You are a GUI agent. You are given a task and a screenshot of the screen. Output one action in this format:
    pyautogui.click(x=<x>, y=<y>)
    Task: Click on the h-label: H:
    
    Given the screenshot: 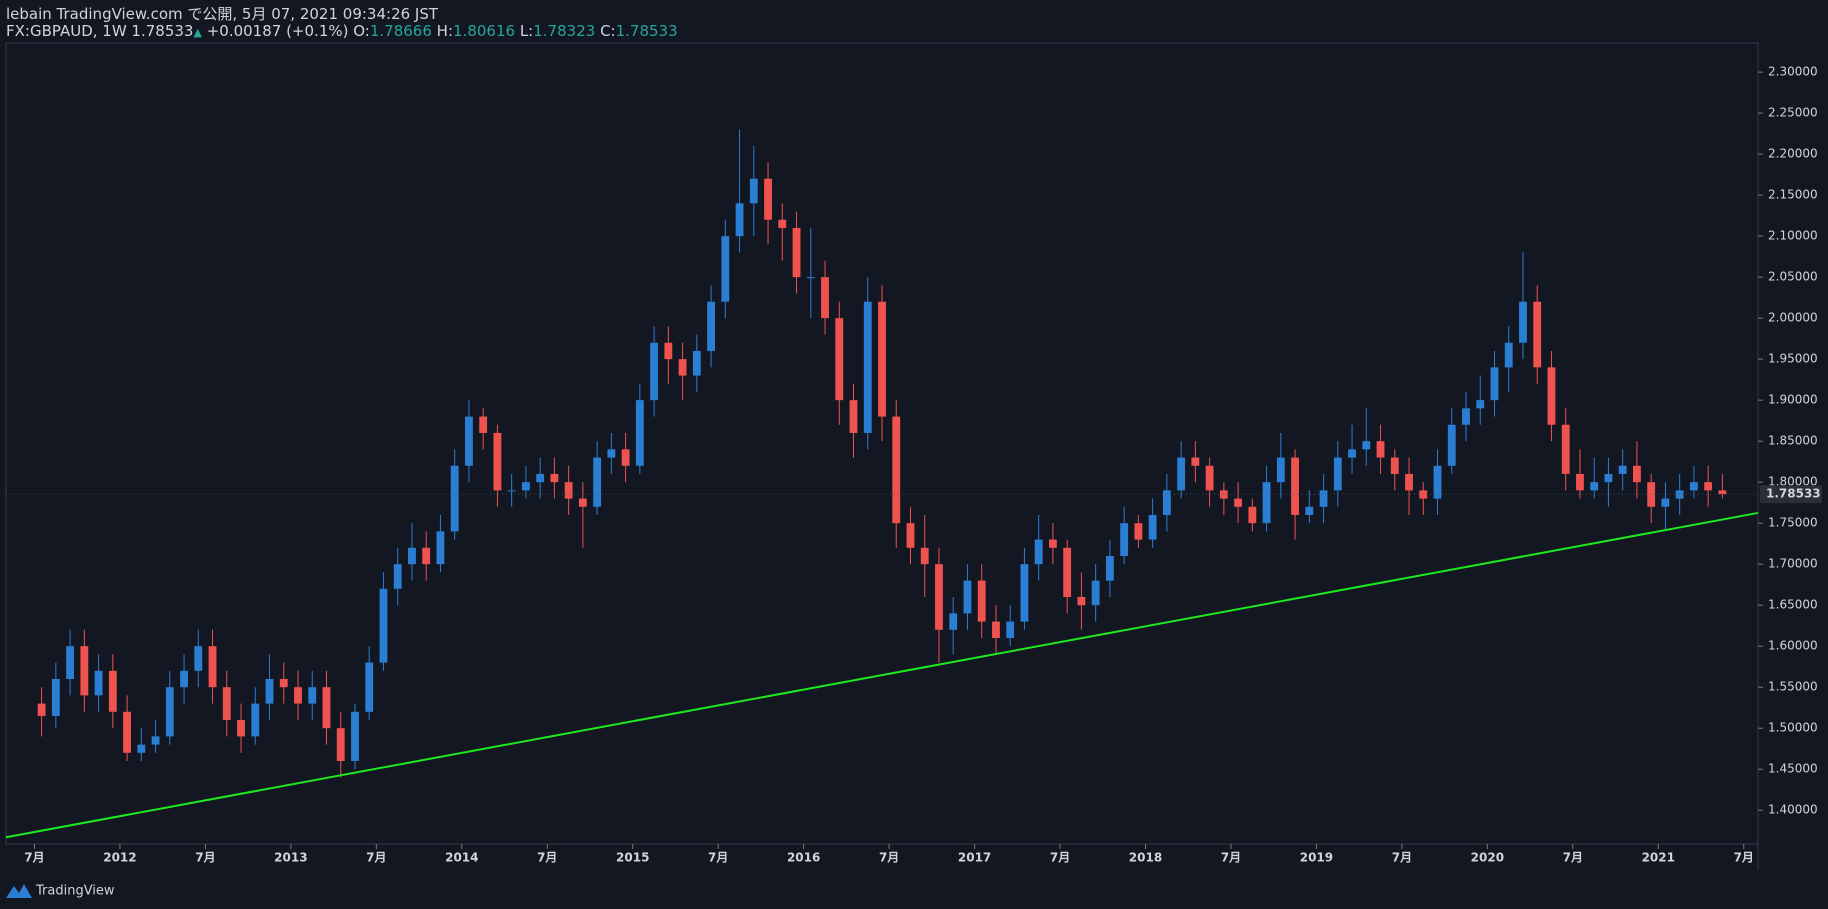 What is the action you would take?
    pyautogui.click(x=445, y=31)
    